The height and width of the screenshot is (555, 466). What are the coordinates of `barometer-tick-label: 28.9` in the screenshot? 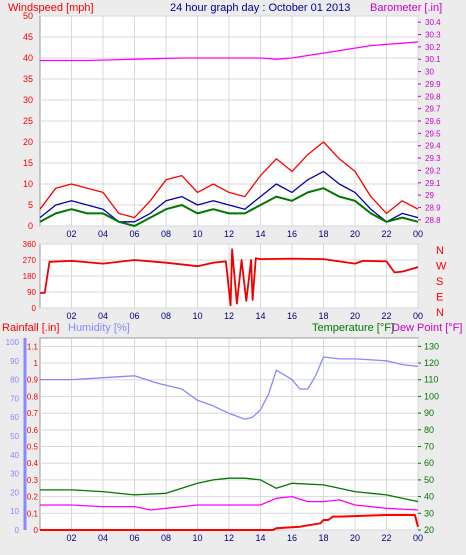 It's located at (433, 207).